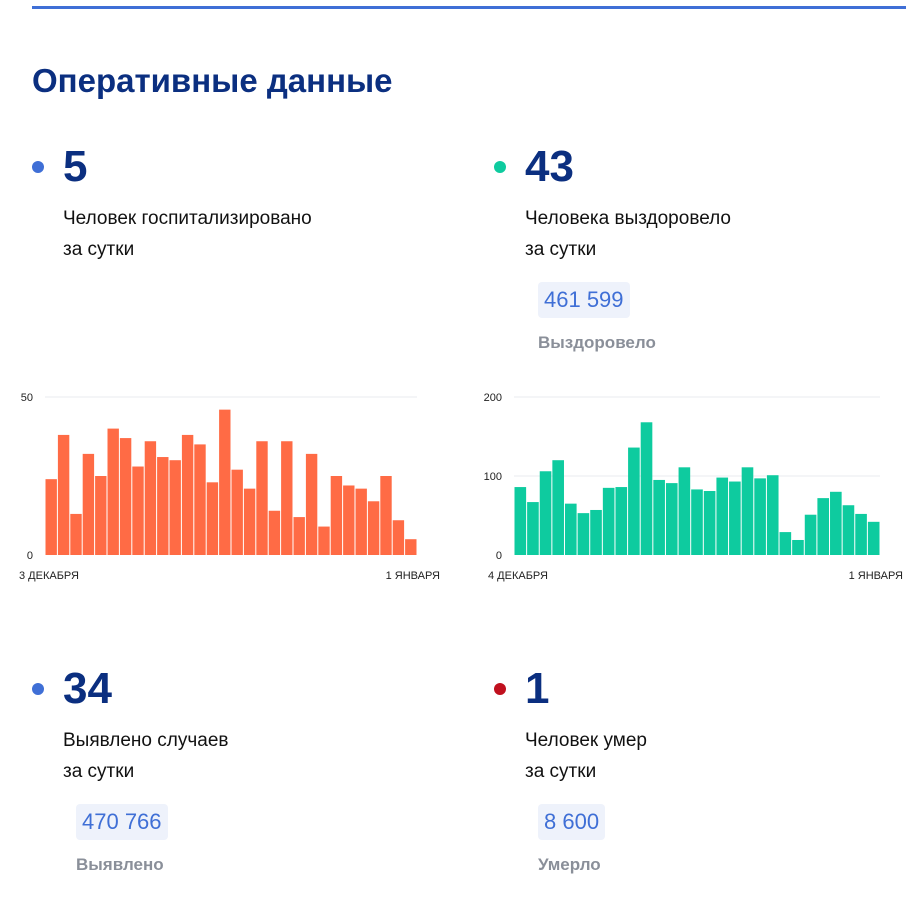 Image resolution: width=920 pixels, height=902 pixels. I want to click on top-accent-rule, so click(469, 7).